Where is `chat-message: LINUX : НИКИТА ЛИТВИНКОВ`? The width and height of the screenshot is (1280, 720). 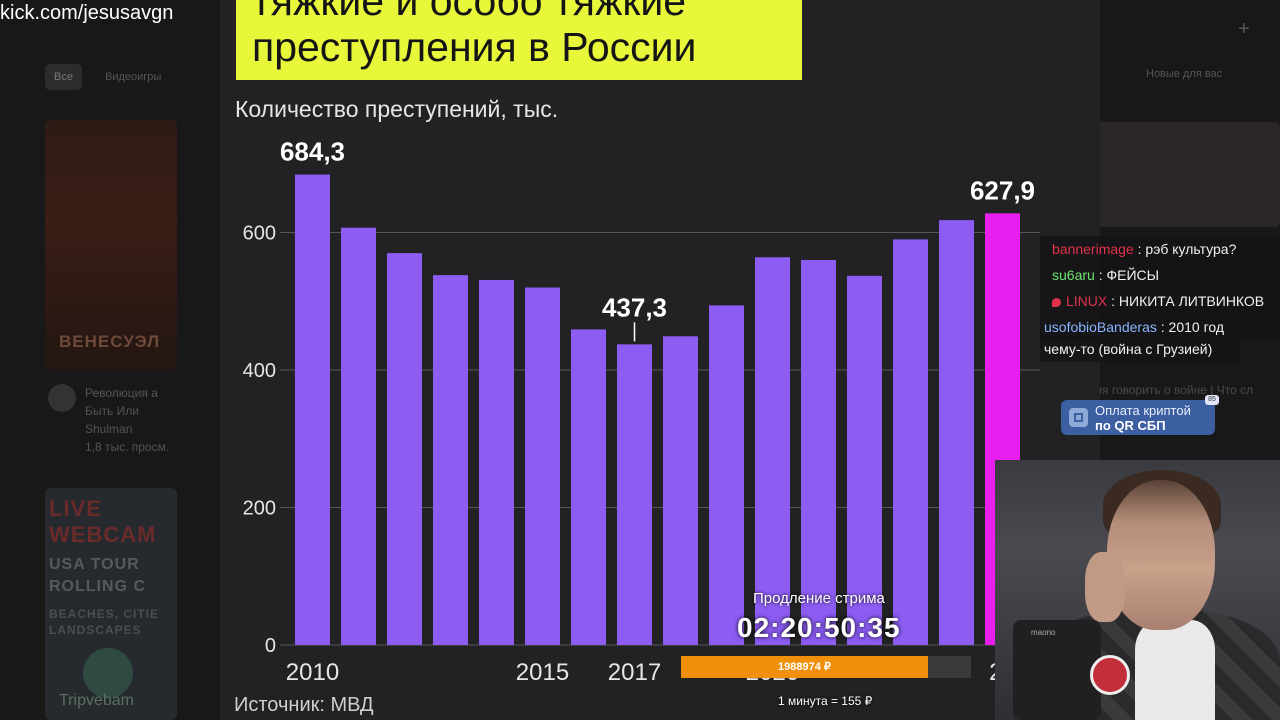 chat-message: LINUX : НИКИТА ЛИТВИНКОВ is located at coordinates (1160, 301).